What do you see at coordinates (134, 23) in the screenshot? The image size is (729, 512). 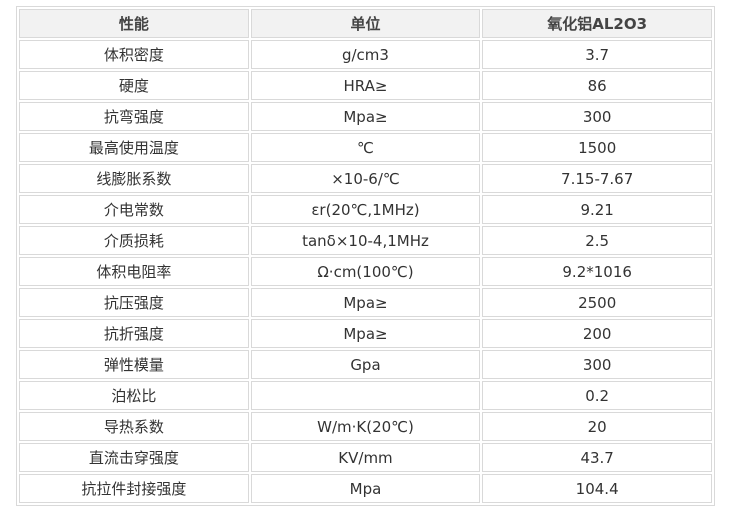 I see `header-cell: 性能` at bounding box center [134, 23].